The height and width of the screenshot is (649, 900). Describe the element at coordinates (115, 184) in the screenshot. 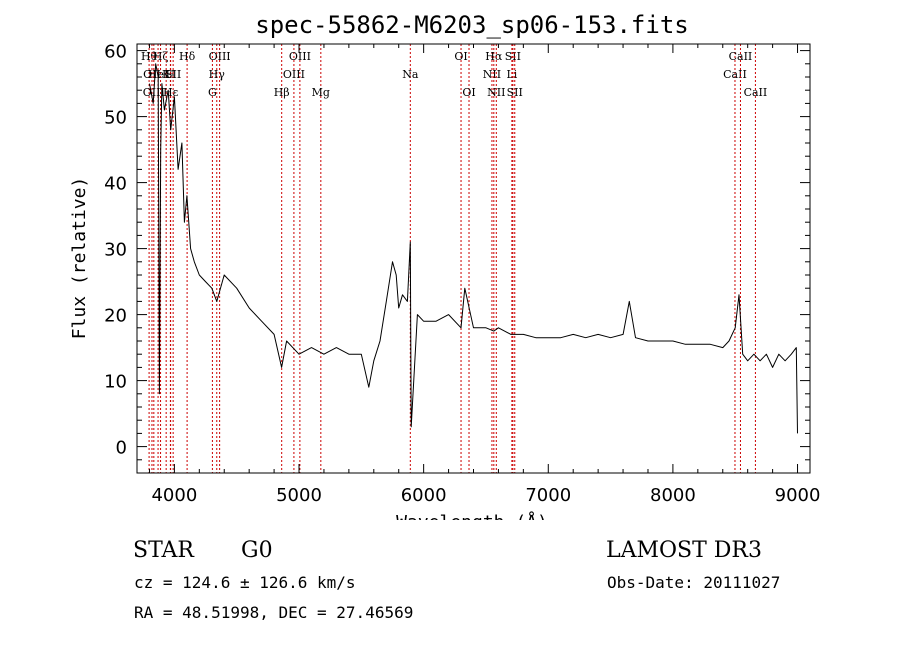

I see `y-tick-label-4: 40` at that location.